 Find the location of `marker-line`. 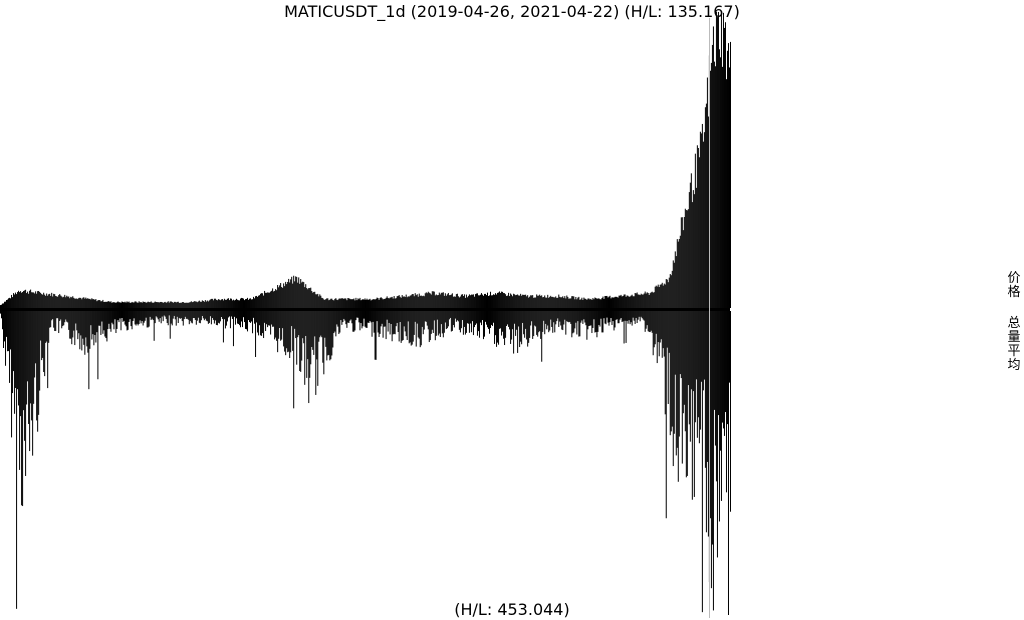

marker-line is located at coordinates (709, 318).